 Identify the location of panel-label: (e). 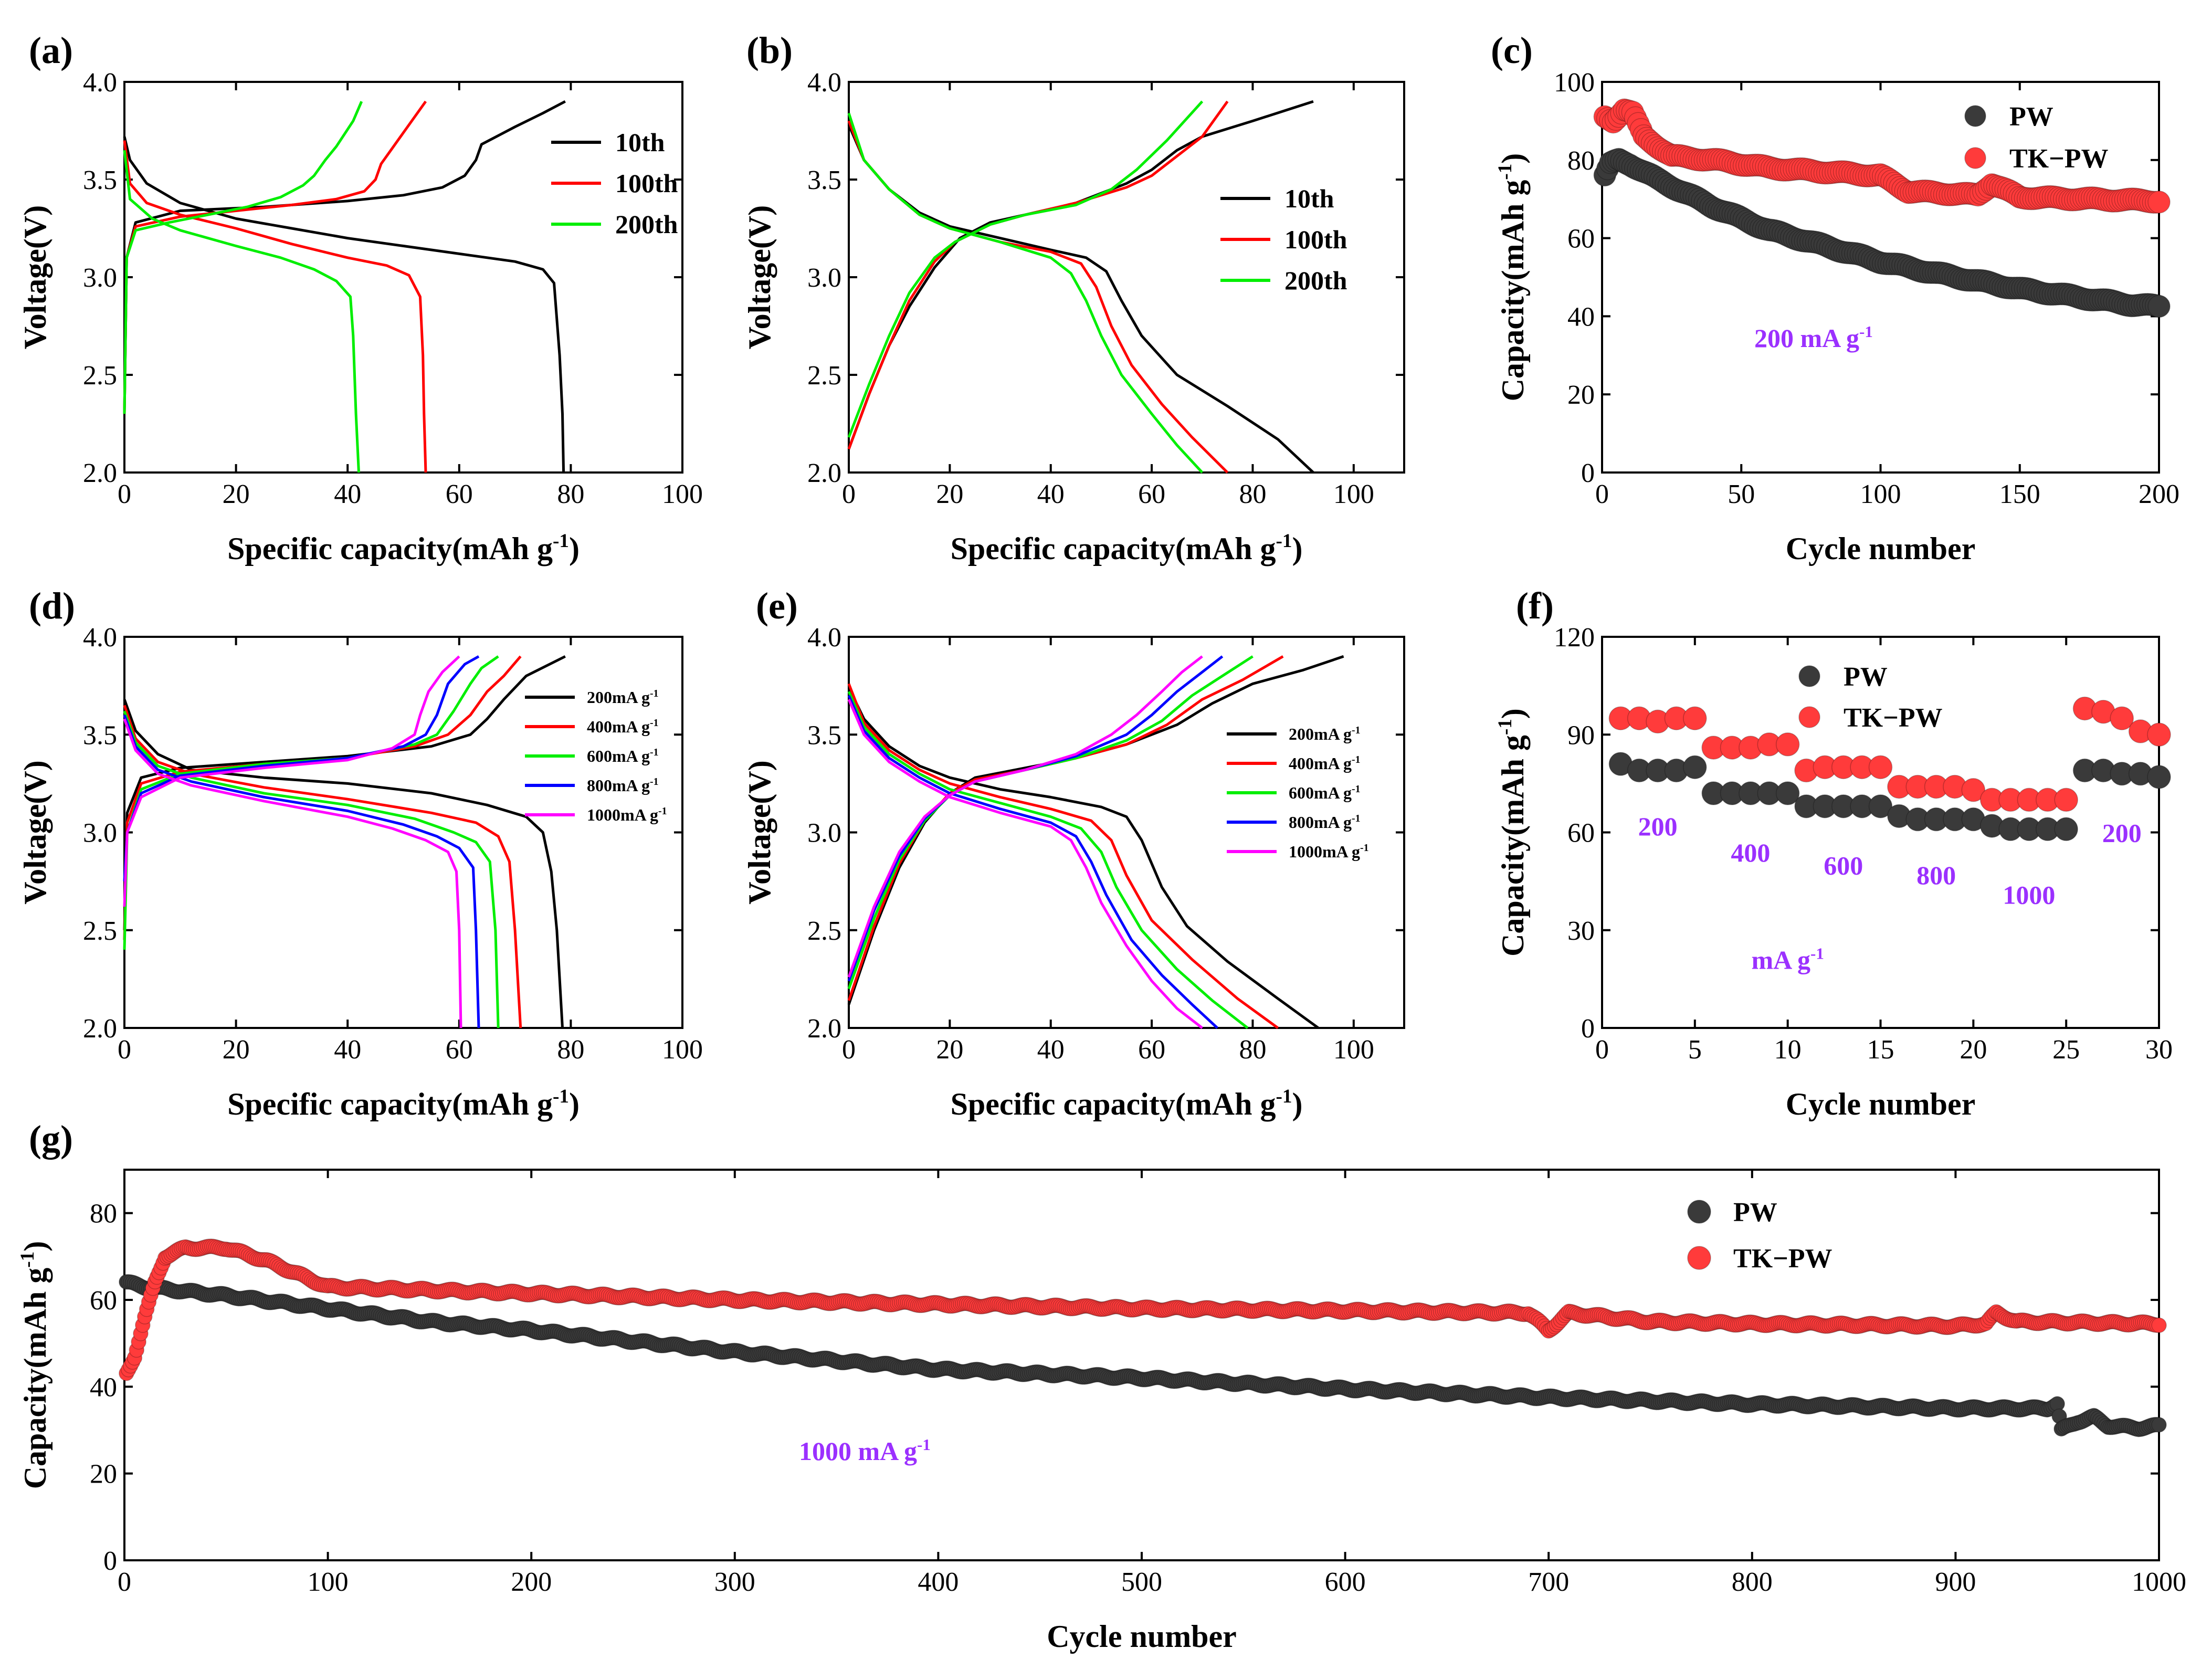
(777, 606).